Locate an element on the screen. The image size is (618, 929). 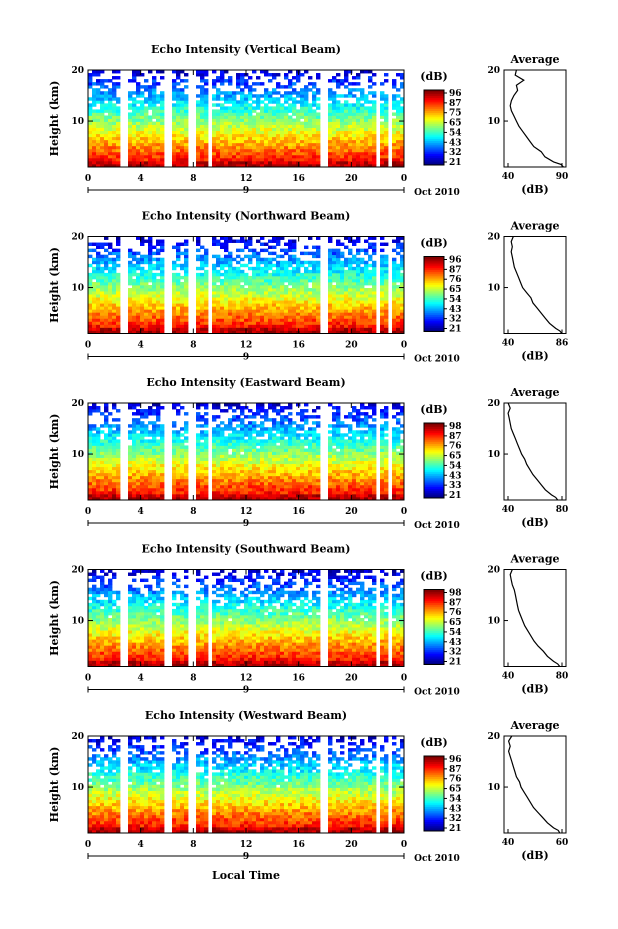
colorbar-label: 54 is located at coordinates (455, 133).